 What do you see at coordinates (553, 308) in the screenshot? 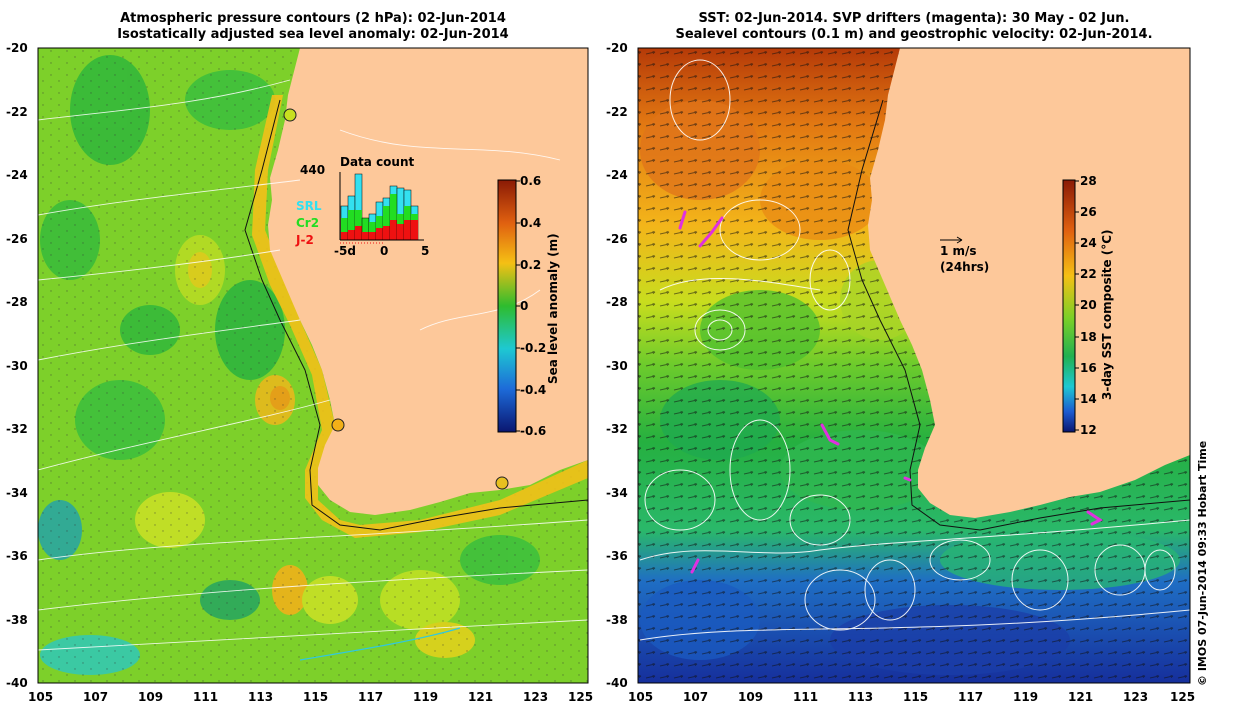
I see `sla-colorbar-label: Sea level anomaly (m)` at bounding box center [553, 308].